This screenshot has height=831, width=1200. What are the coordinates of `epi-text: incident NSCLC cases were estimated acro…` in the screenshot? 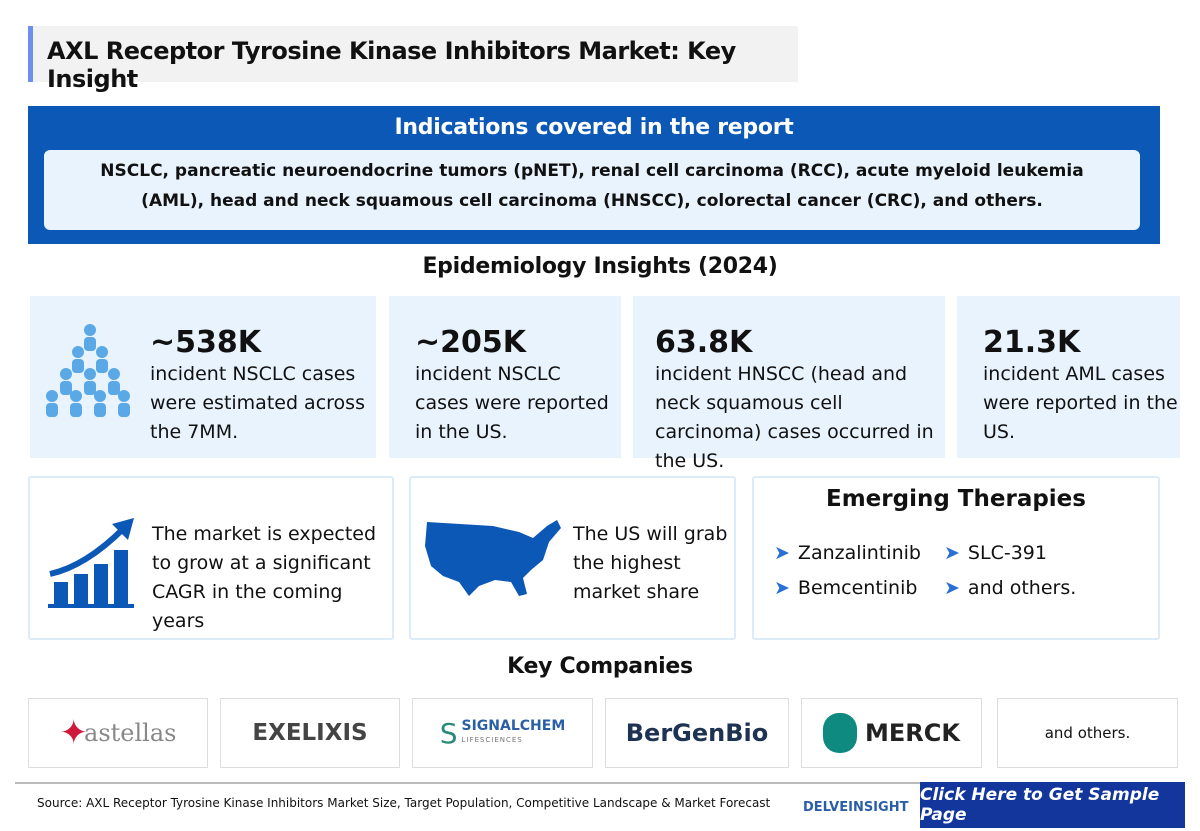 It's located at (257, 403).